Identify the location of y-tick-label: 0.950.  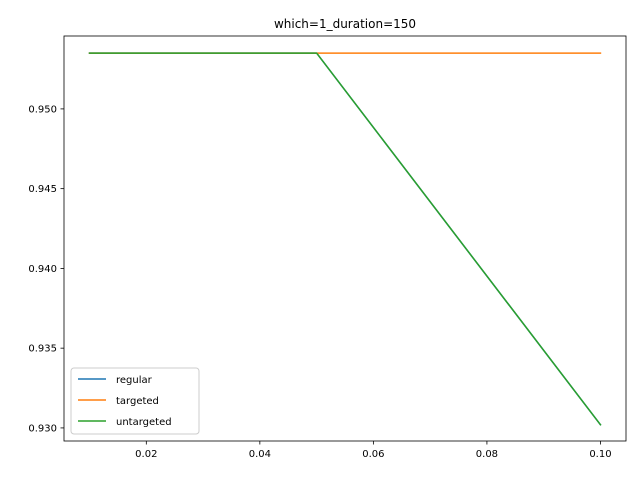
(42, 109).